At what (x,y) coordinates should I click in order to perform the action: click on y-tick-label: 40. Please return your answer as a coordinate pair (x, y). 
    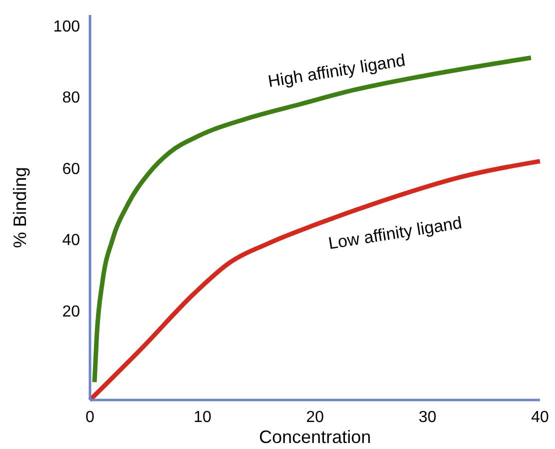
    Looking at the image, I should click on (71, 241).